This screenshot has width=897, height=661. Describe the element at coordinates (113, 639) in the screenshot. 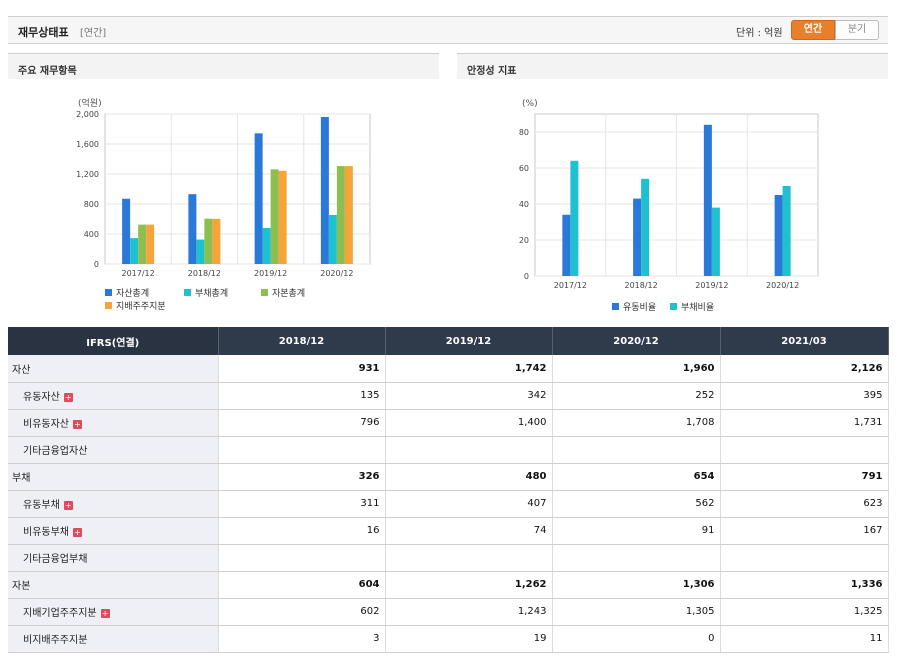

I see `row-label-cell: 비지배주주지분` at that location.